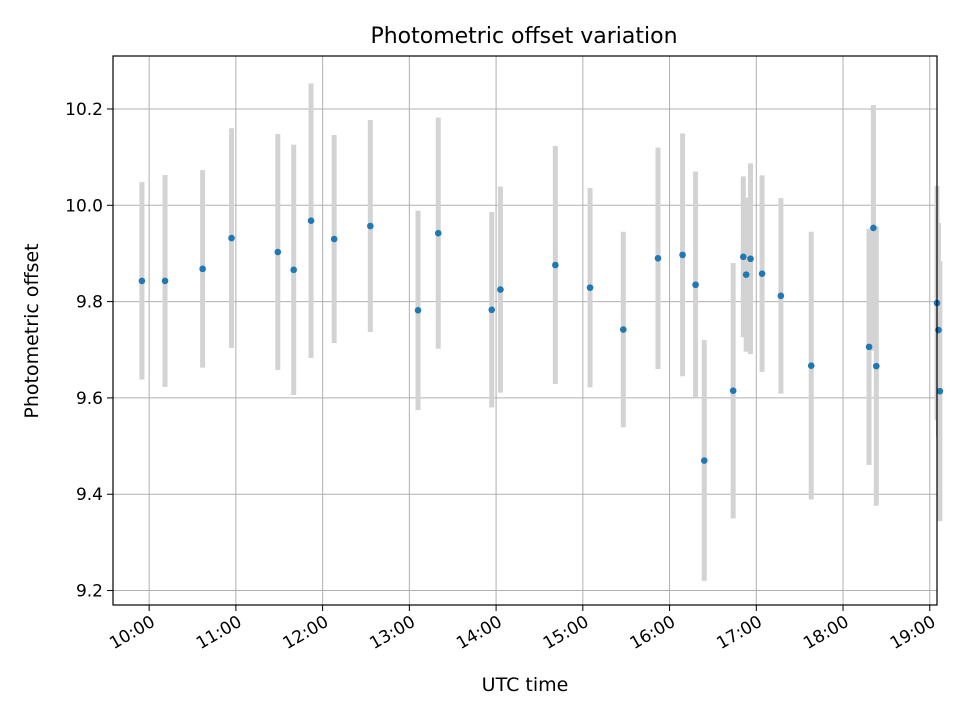 This screenshot has height=720, width=960. What do you see at coordinates (523, 36) in the screenshot?
I see `chart-title: Photometric offset variation` at bounding box center [523, 36].